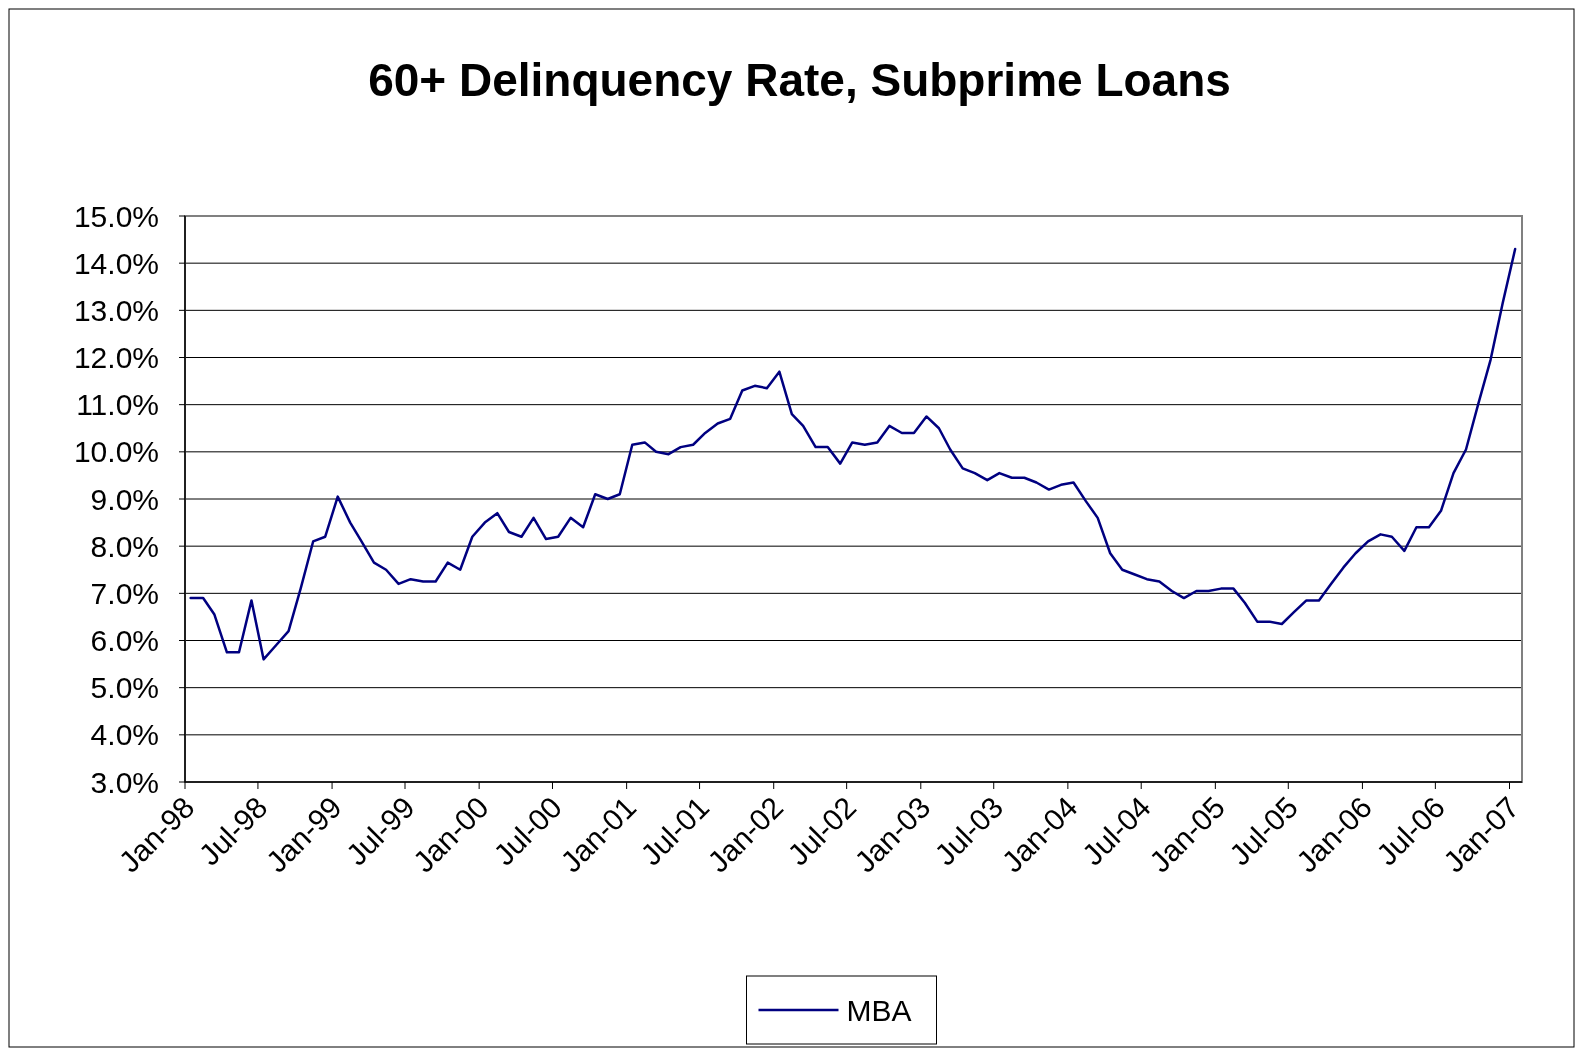  I want to click on y-tick-label: 3.0%, so click(124, 782).